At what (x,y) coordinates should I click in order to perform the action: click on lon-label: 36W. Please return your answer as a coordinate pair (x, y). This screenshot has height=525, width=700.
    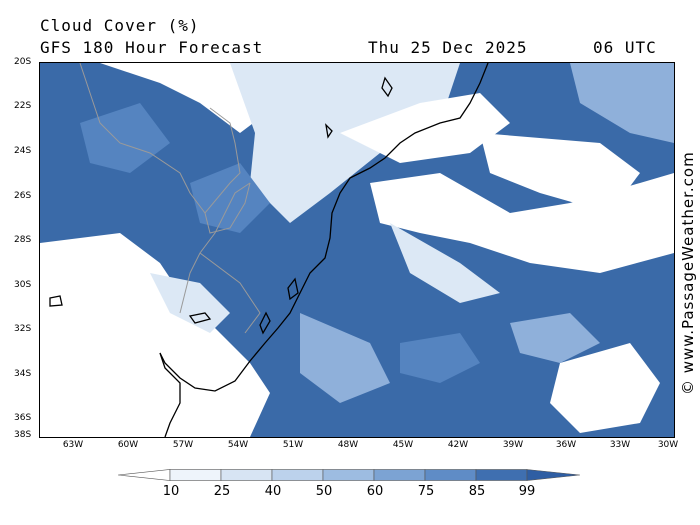
    Looking at the image, I should click on (566, 445).